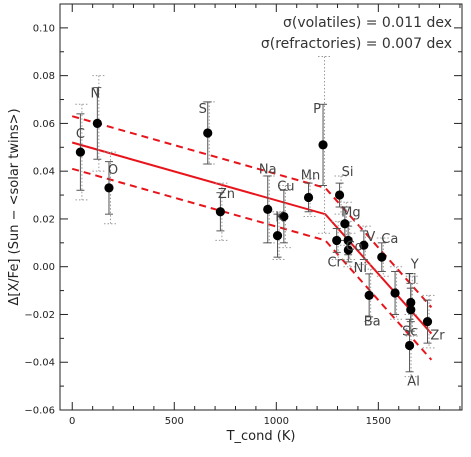  What do you see at coordinates (348, 172) in the screenshot?
I see `element-label: Si` at bounding box center [348, 172].